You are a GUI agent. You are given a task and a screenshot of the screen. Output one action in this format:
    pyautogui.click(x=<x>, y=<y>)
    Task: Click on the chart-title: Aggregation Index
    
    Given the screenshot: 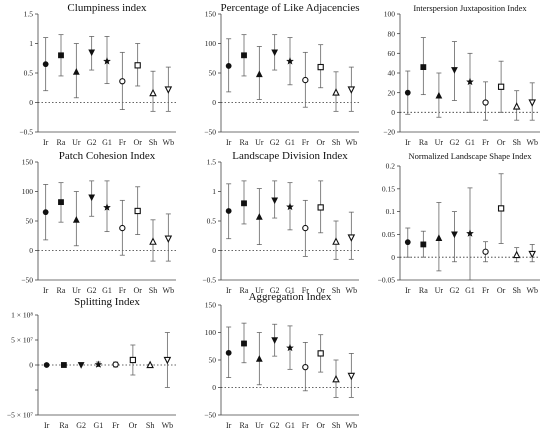 What is the action you would take?
    pyautogui.click(x=290, y=297)
    